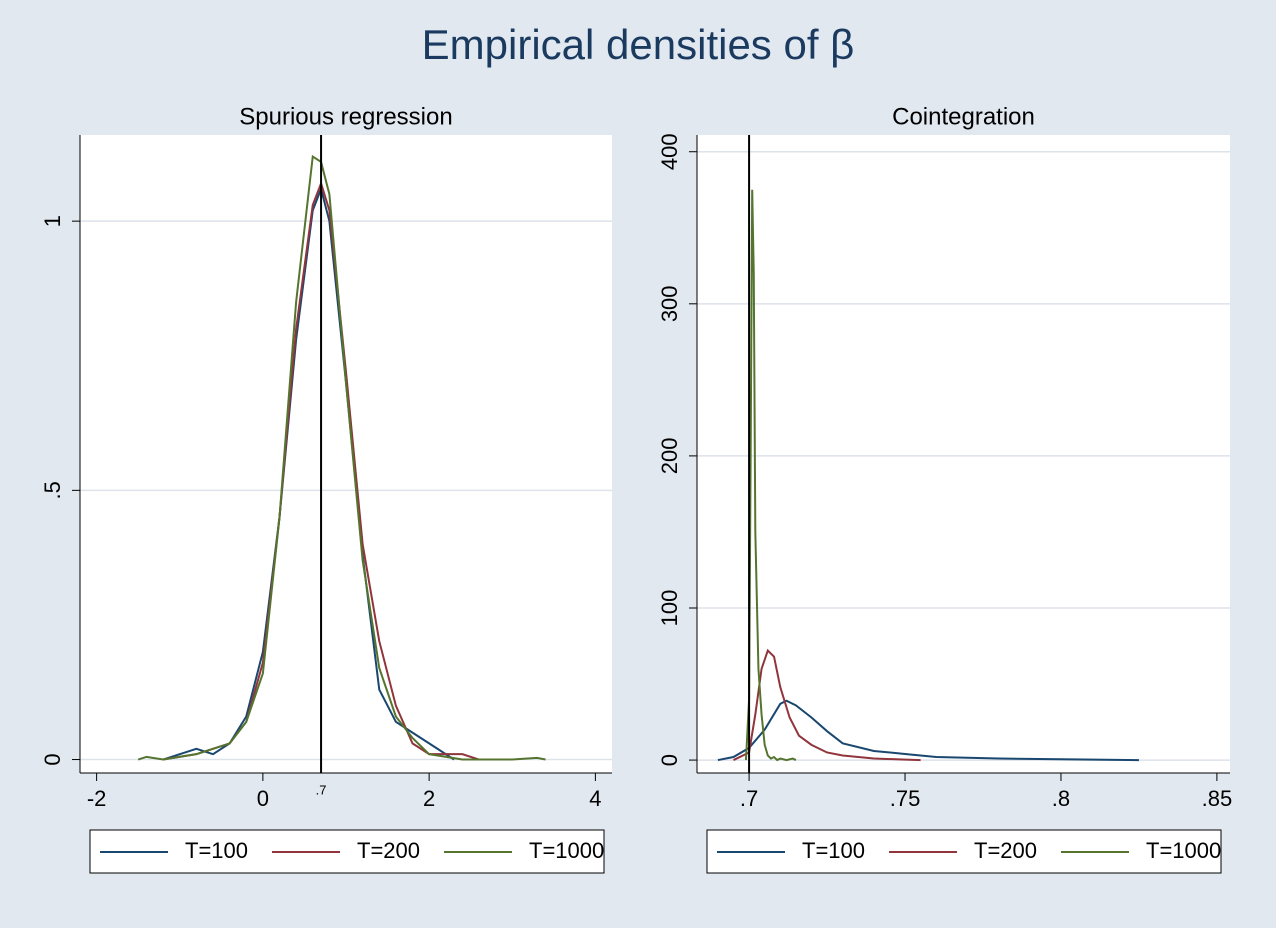 This screenshot has width=1276, height=928. What do you see at coordinates (638, 44) in the screenshot?
I see `figure-title: Empirical densities of β` at bounding box center [638, 44].